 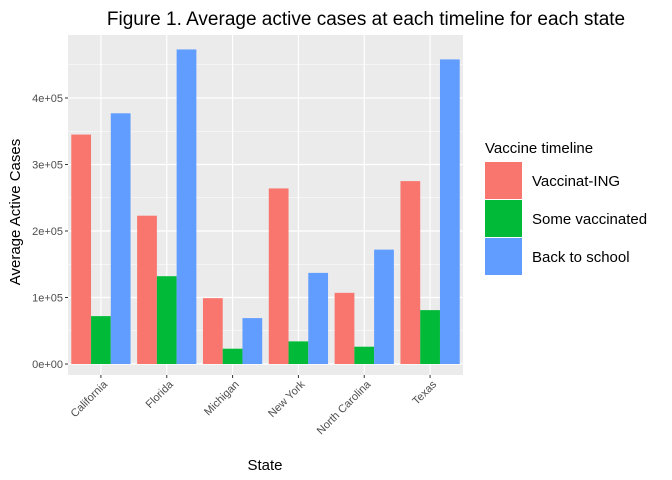 I want to click on x-tick-label: California, so click(x=90, y=399).